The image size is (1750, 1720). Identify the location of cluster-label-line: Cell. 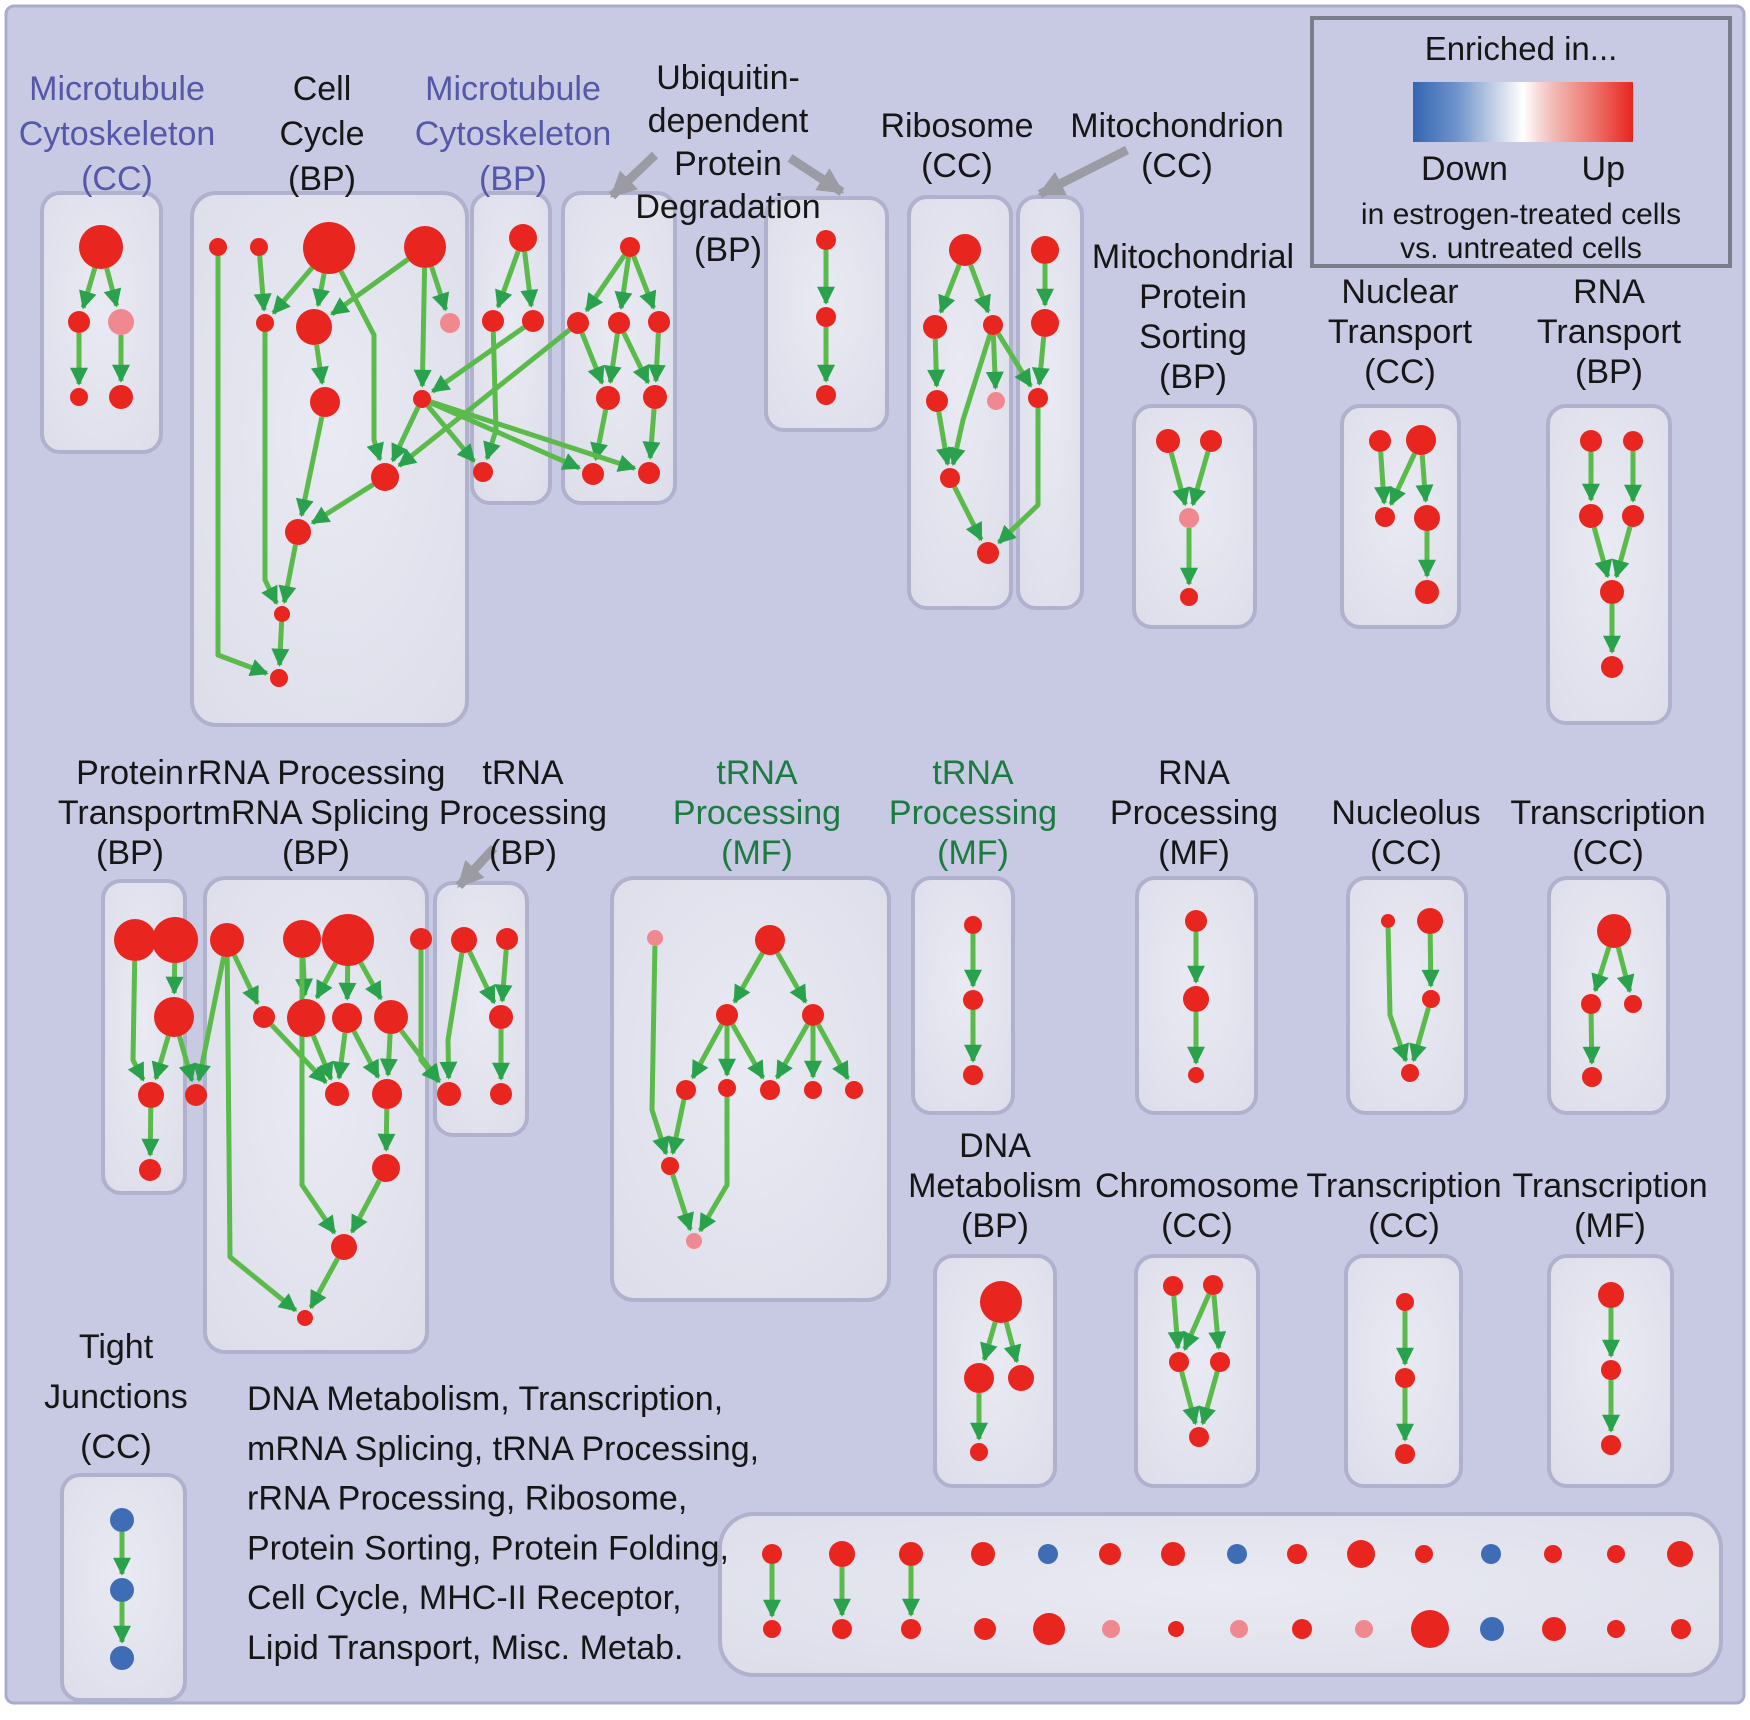
(322, 89).